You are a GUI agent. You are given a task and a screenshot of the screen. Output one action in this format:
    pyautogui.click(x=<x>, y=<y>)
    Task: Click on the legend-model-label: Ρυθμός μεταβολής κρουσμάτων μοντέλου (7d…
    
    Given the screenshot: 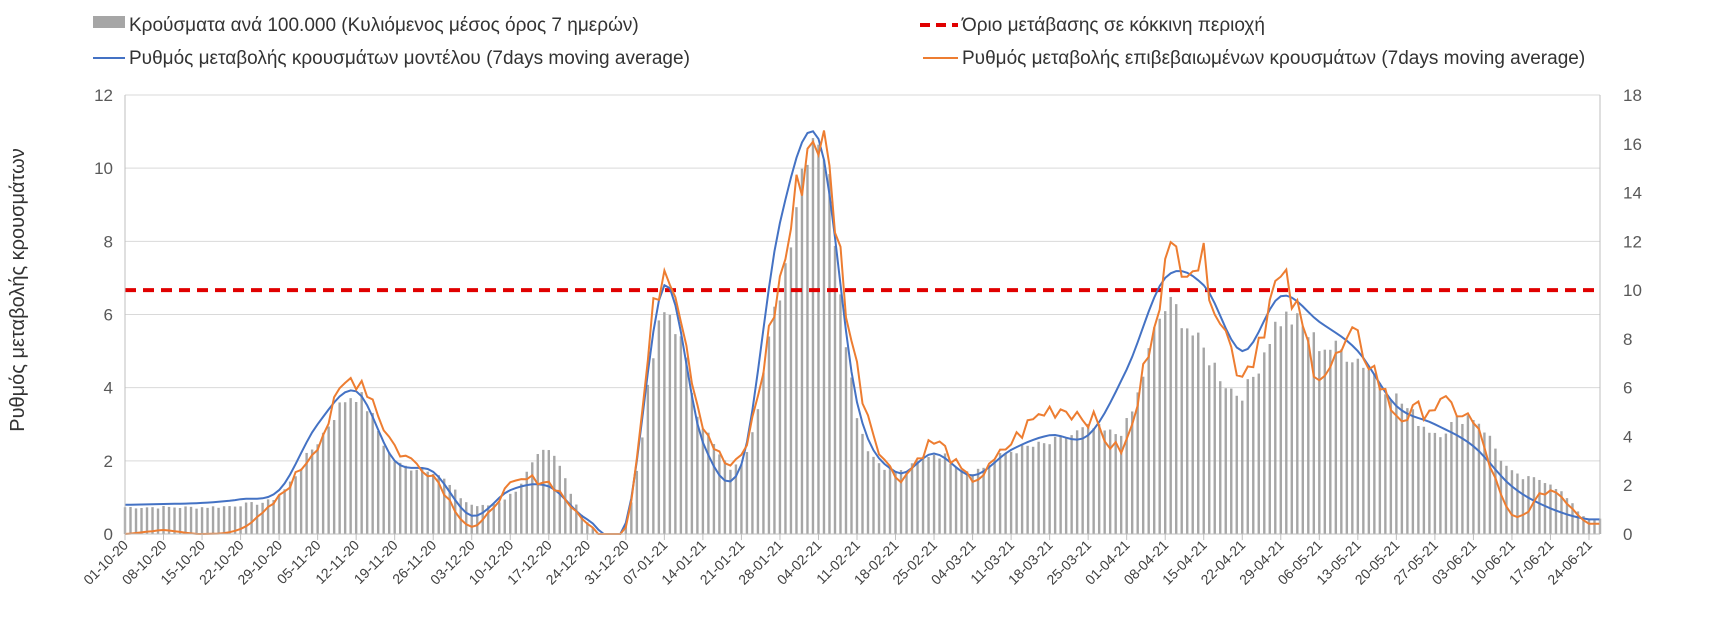 What is the action you would take?
    pyautogui.click(x=409, y=58)
    